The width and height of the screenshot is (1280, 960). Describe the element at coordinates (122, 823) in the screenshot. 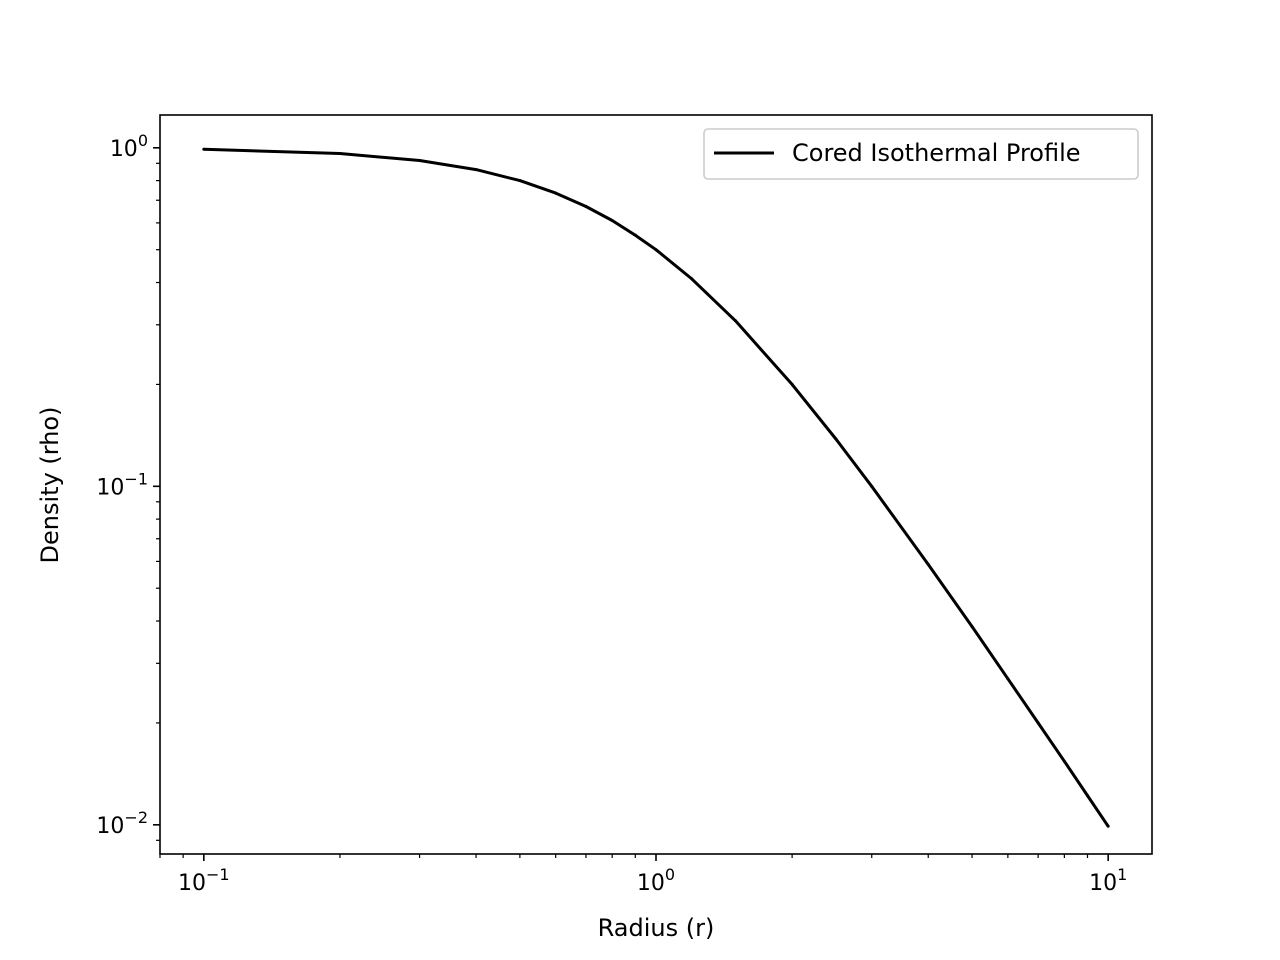

I see `y-tick-label: 10⁻²` at that location.